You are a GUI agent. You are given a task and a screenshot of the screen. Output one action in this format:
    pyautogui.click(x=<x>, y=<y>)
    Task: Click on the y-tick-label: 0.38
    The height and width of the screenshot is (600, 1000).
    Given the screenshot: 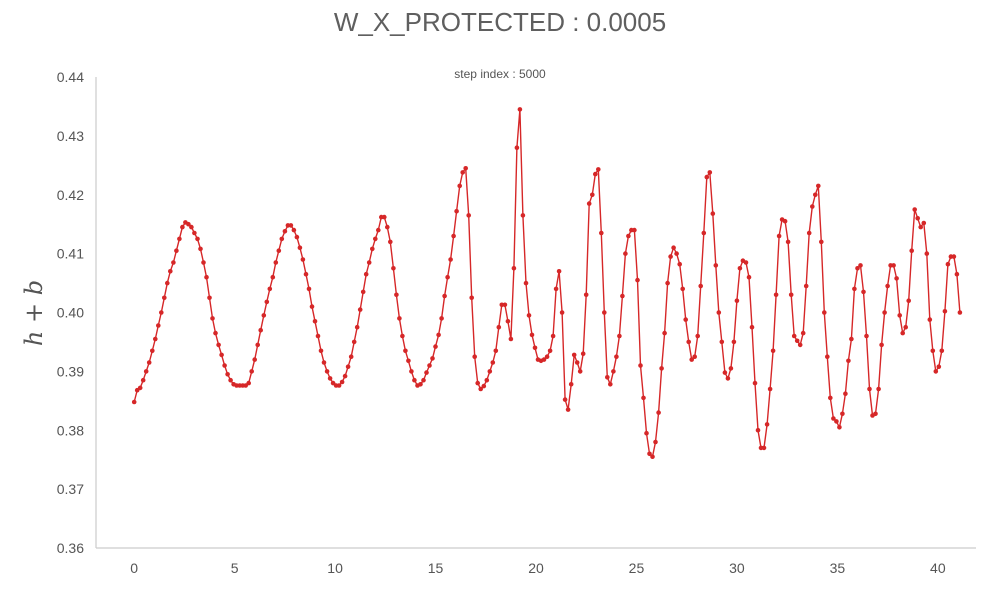 What is the action you would take?
    pyautogui.click(x=70, y=430)
    